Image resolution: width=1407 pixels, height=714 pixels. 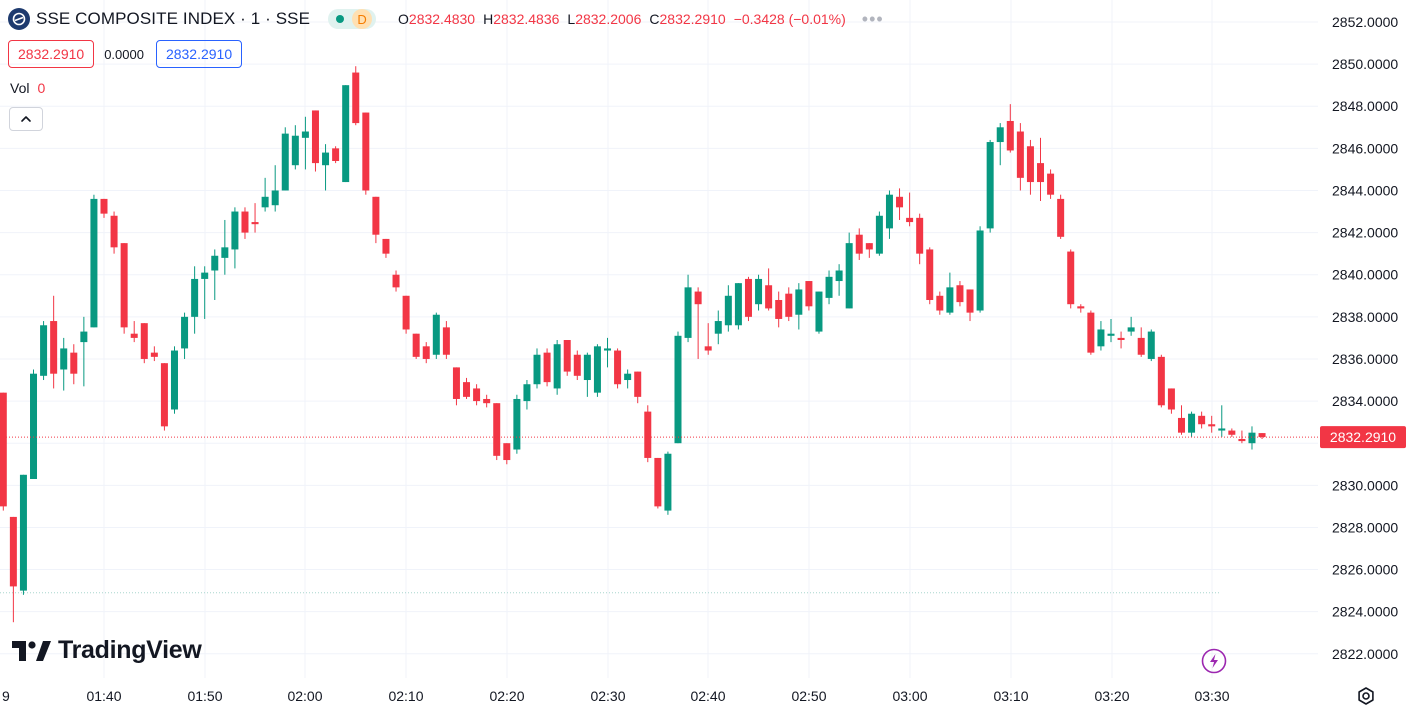 What do you see at coordinates (1363, 437) in the screenshot?
I see `last-price-badge` at bounding box center [1363, 437].